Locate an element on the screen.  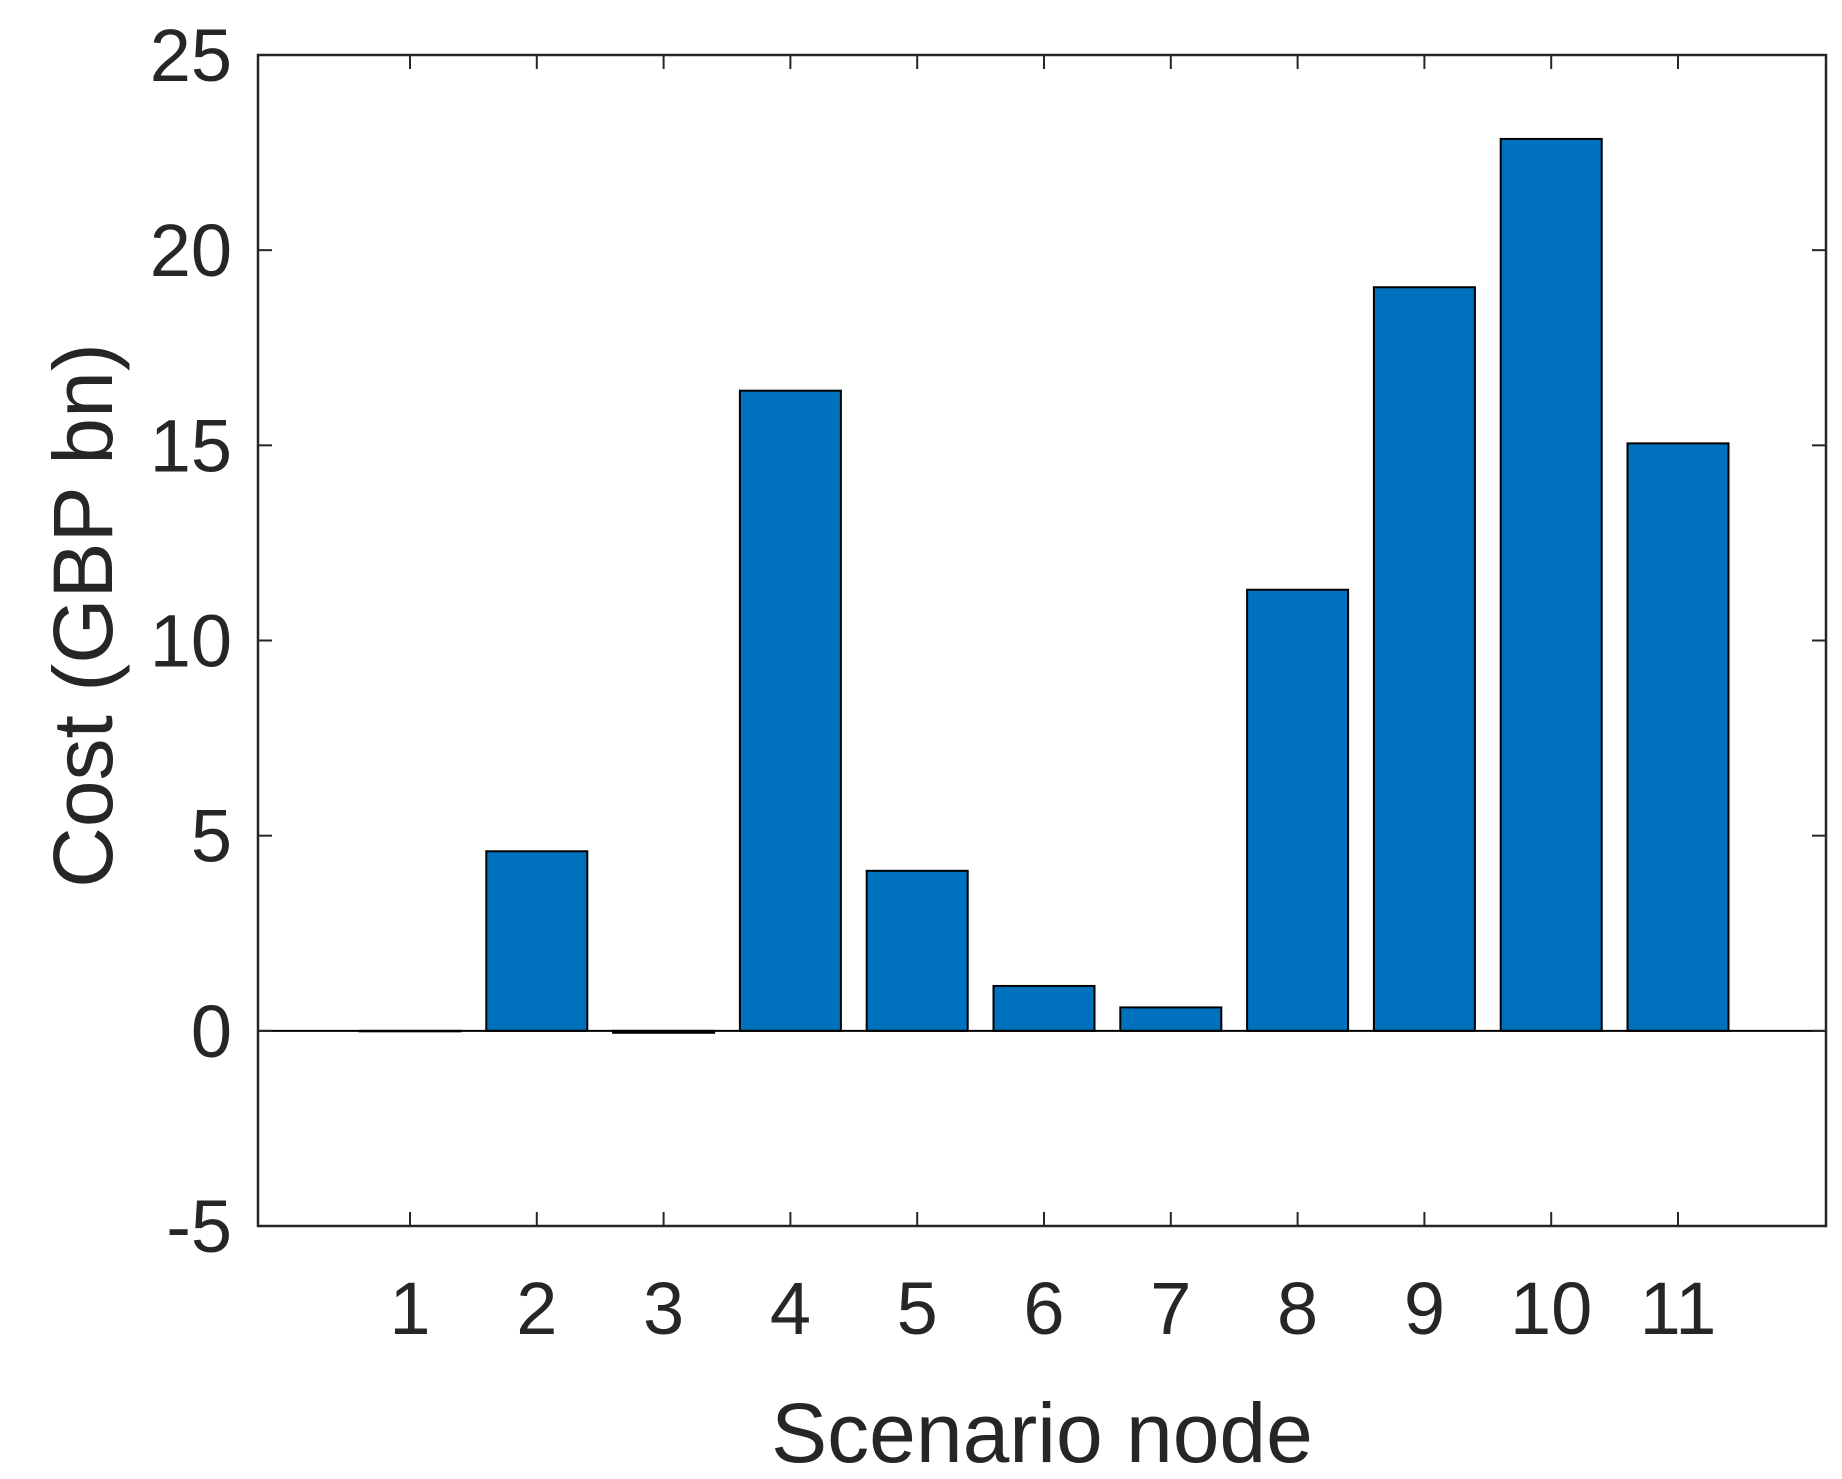
x-tick-label-1: 1 is located at coordinates (409, 1308).